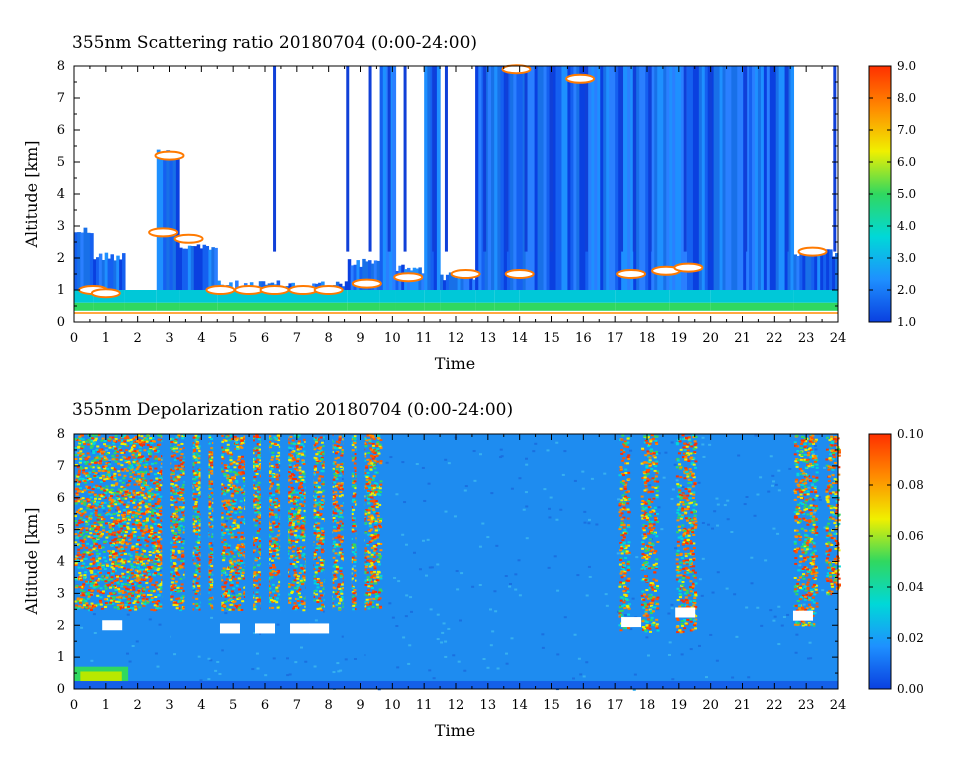 The width and height of the screenshot is (960, 770). What do you see at coordinates (679, 338) in the screenshot?
I see `x-tick-label: 19` at bounding box center [679, 338].